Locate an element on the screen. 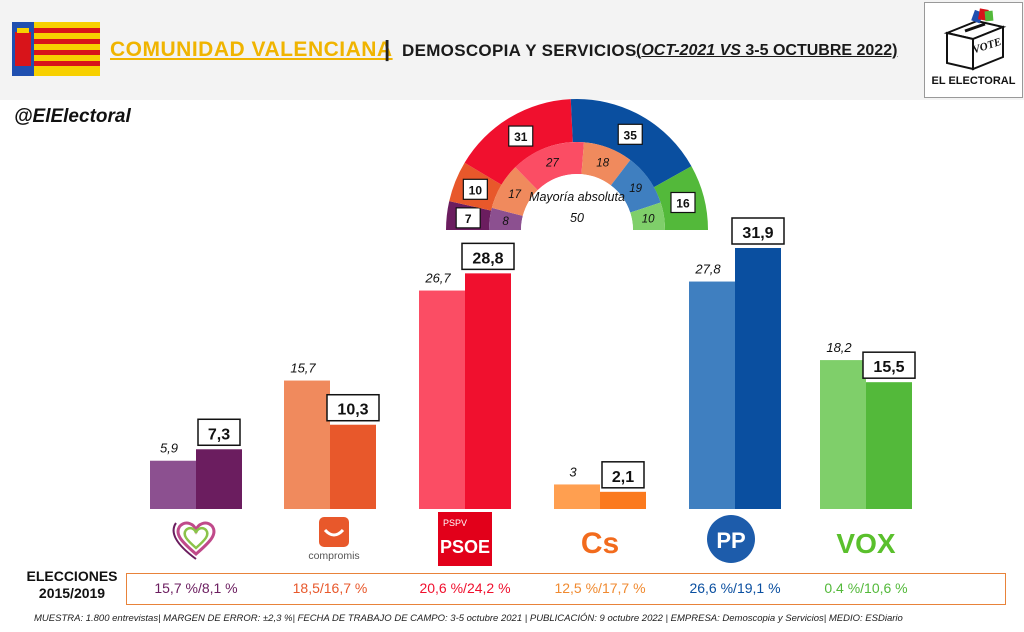 The height and width of the screenshot is (632, 1024). svg-text: VOX is located at coordinates (865, 543).